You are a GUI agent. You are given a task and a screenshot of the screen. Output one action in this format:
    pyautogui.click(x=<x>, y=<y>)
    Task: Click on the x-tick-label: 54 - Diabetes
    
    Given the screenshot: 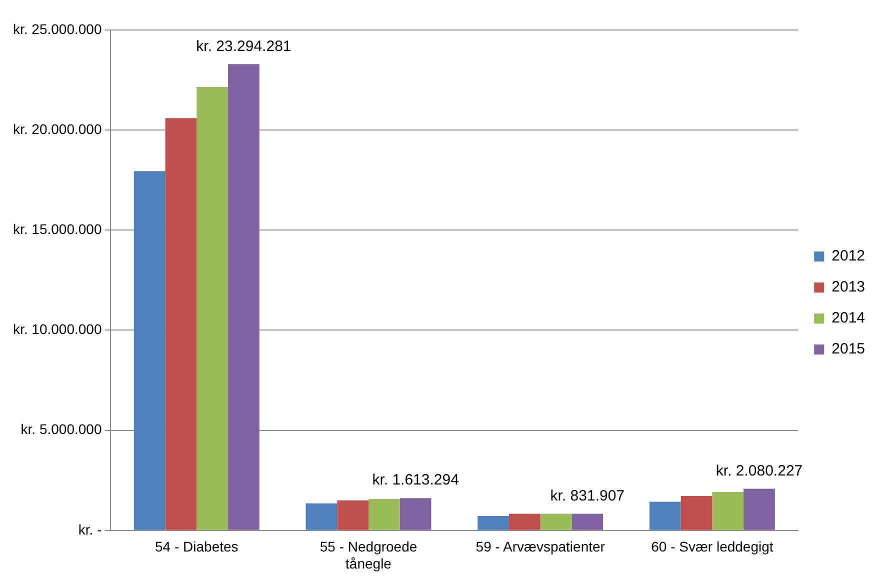 What is the action you would take?
    pyautogui.click(x=196, y=546)
    